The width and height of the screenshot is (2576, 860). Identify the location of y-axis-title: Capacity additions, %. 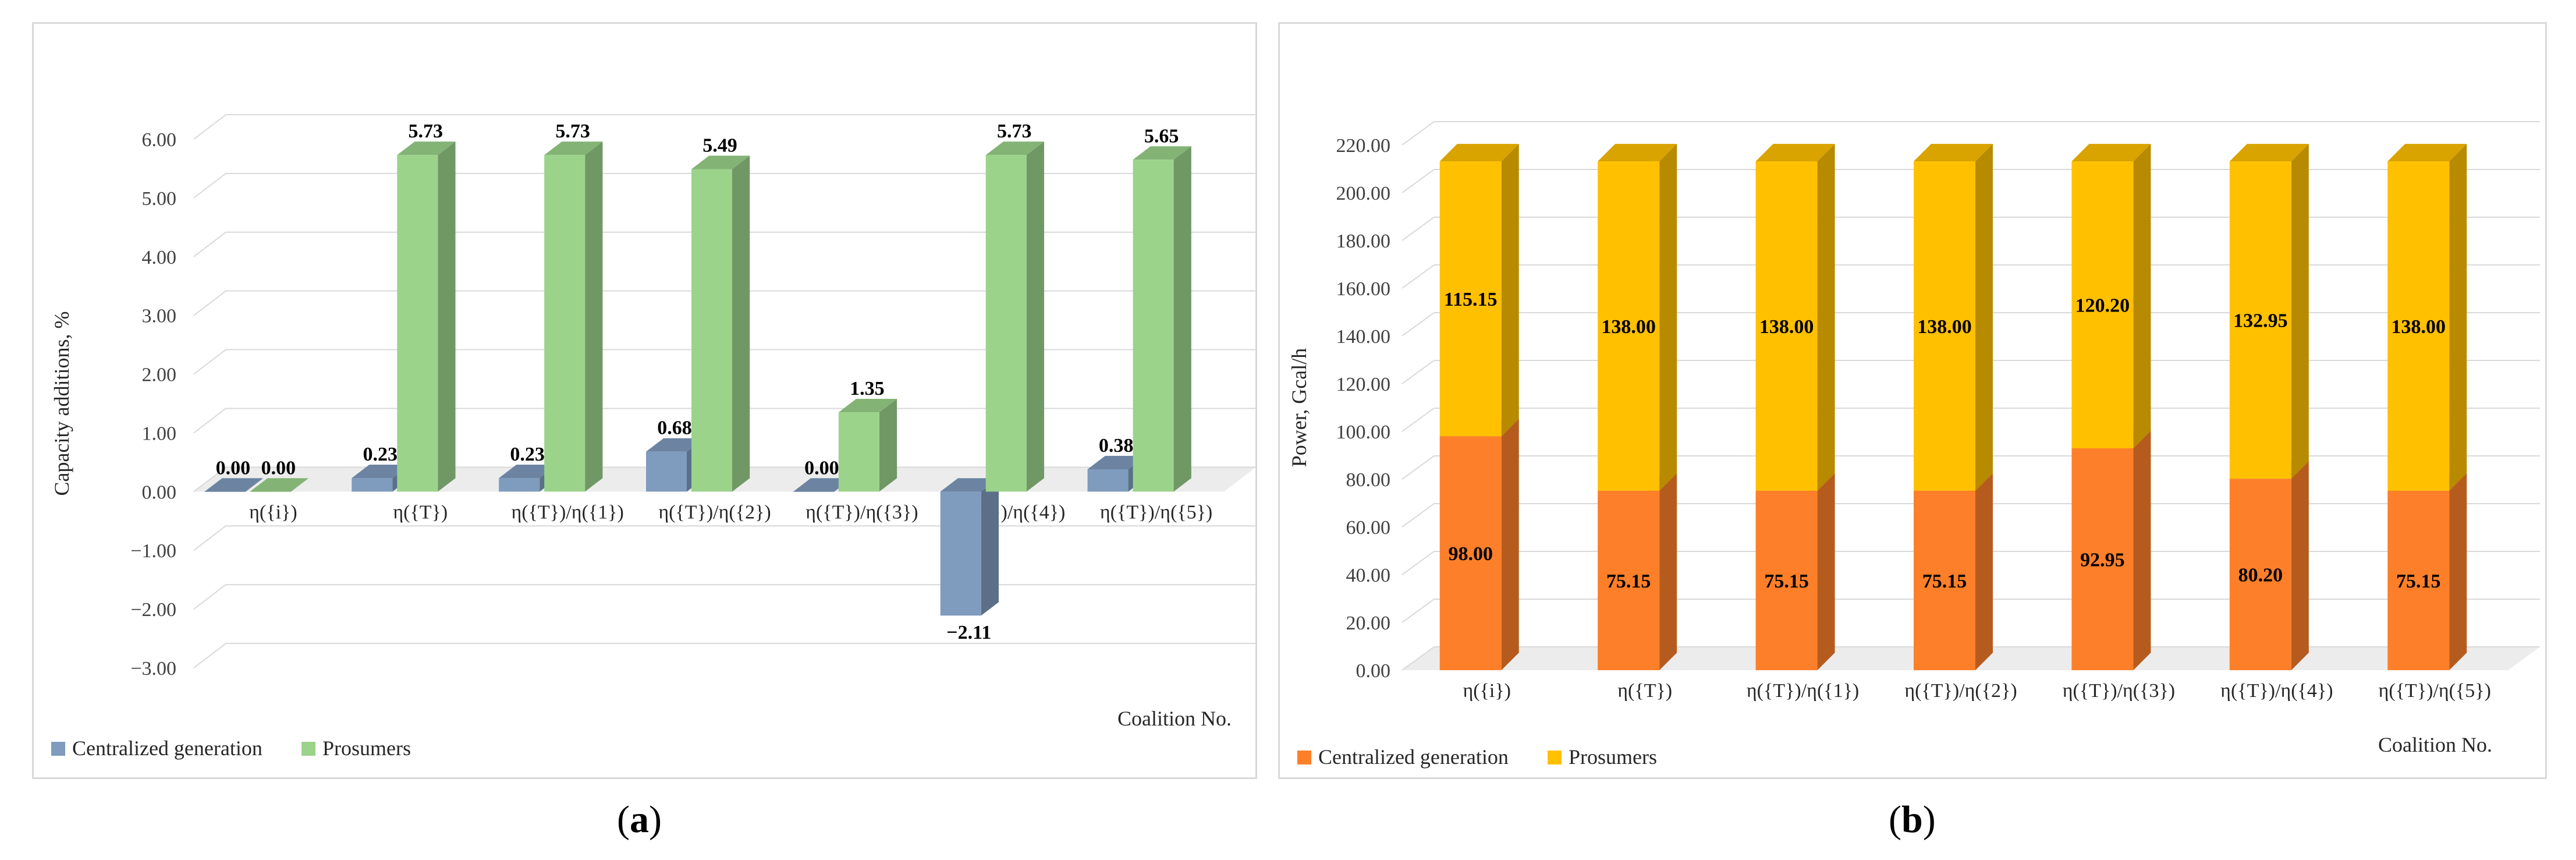
(62, 404).